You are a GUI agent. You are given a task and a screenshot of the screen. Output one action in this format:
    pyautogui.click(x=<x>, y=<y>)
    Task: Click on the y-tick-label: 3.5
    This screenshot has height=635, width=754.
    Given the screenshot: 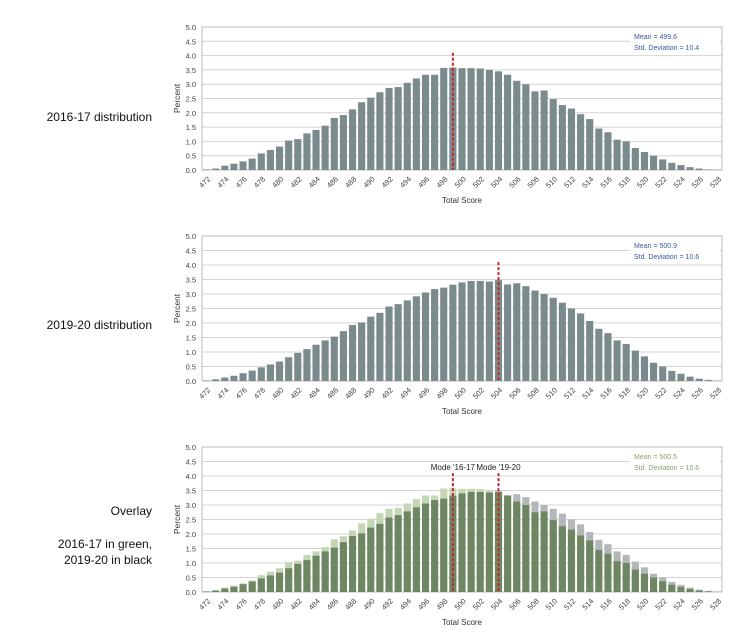 What is the action you would take?
    pyautogui.click(x=191, y=280)
    